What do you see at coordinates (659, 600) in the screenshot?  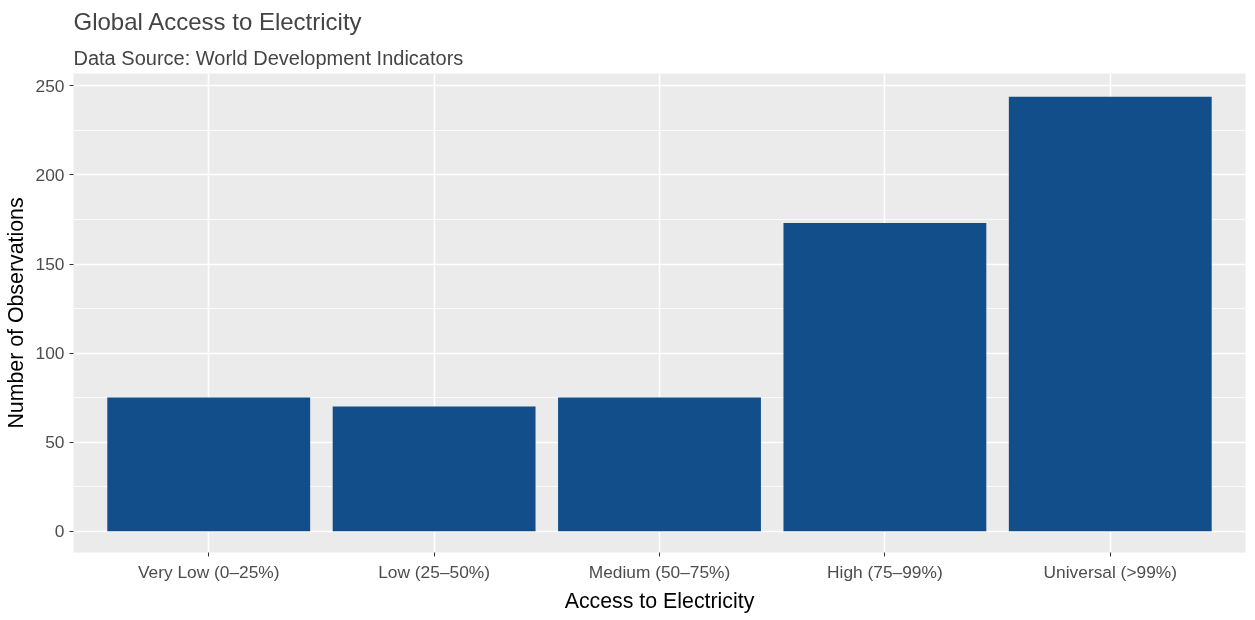 I see `x-axis-title: Access to Electricity` at bounding box center [659, 600].